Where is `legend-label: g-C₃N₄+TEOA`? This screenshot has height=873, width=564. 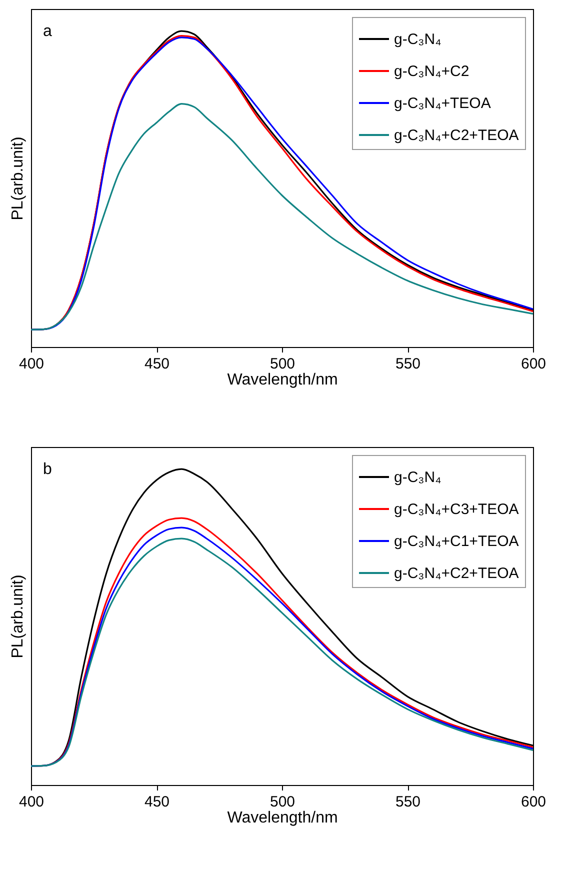
legend-label: g-C₃N₄+TEOA is located at coordinates (442, 103).